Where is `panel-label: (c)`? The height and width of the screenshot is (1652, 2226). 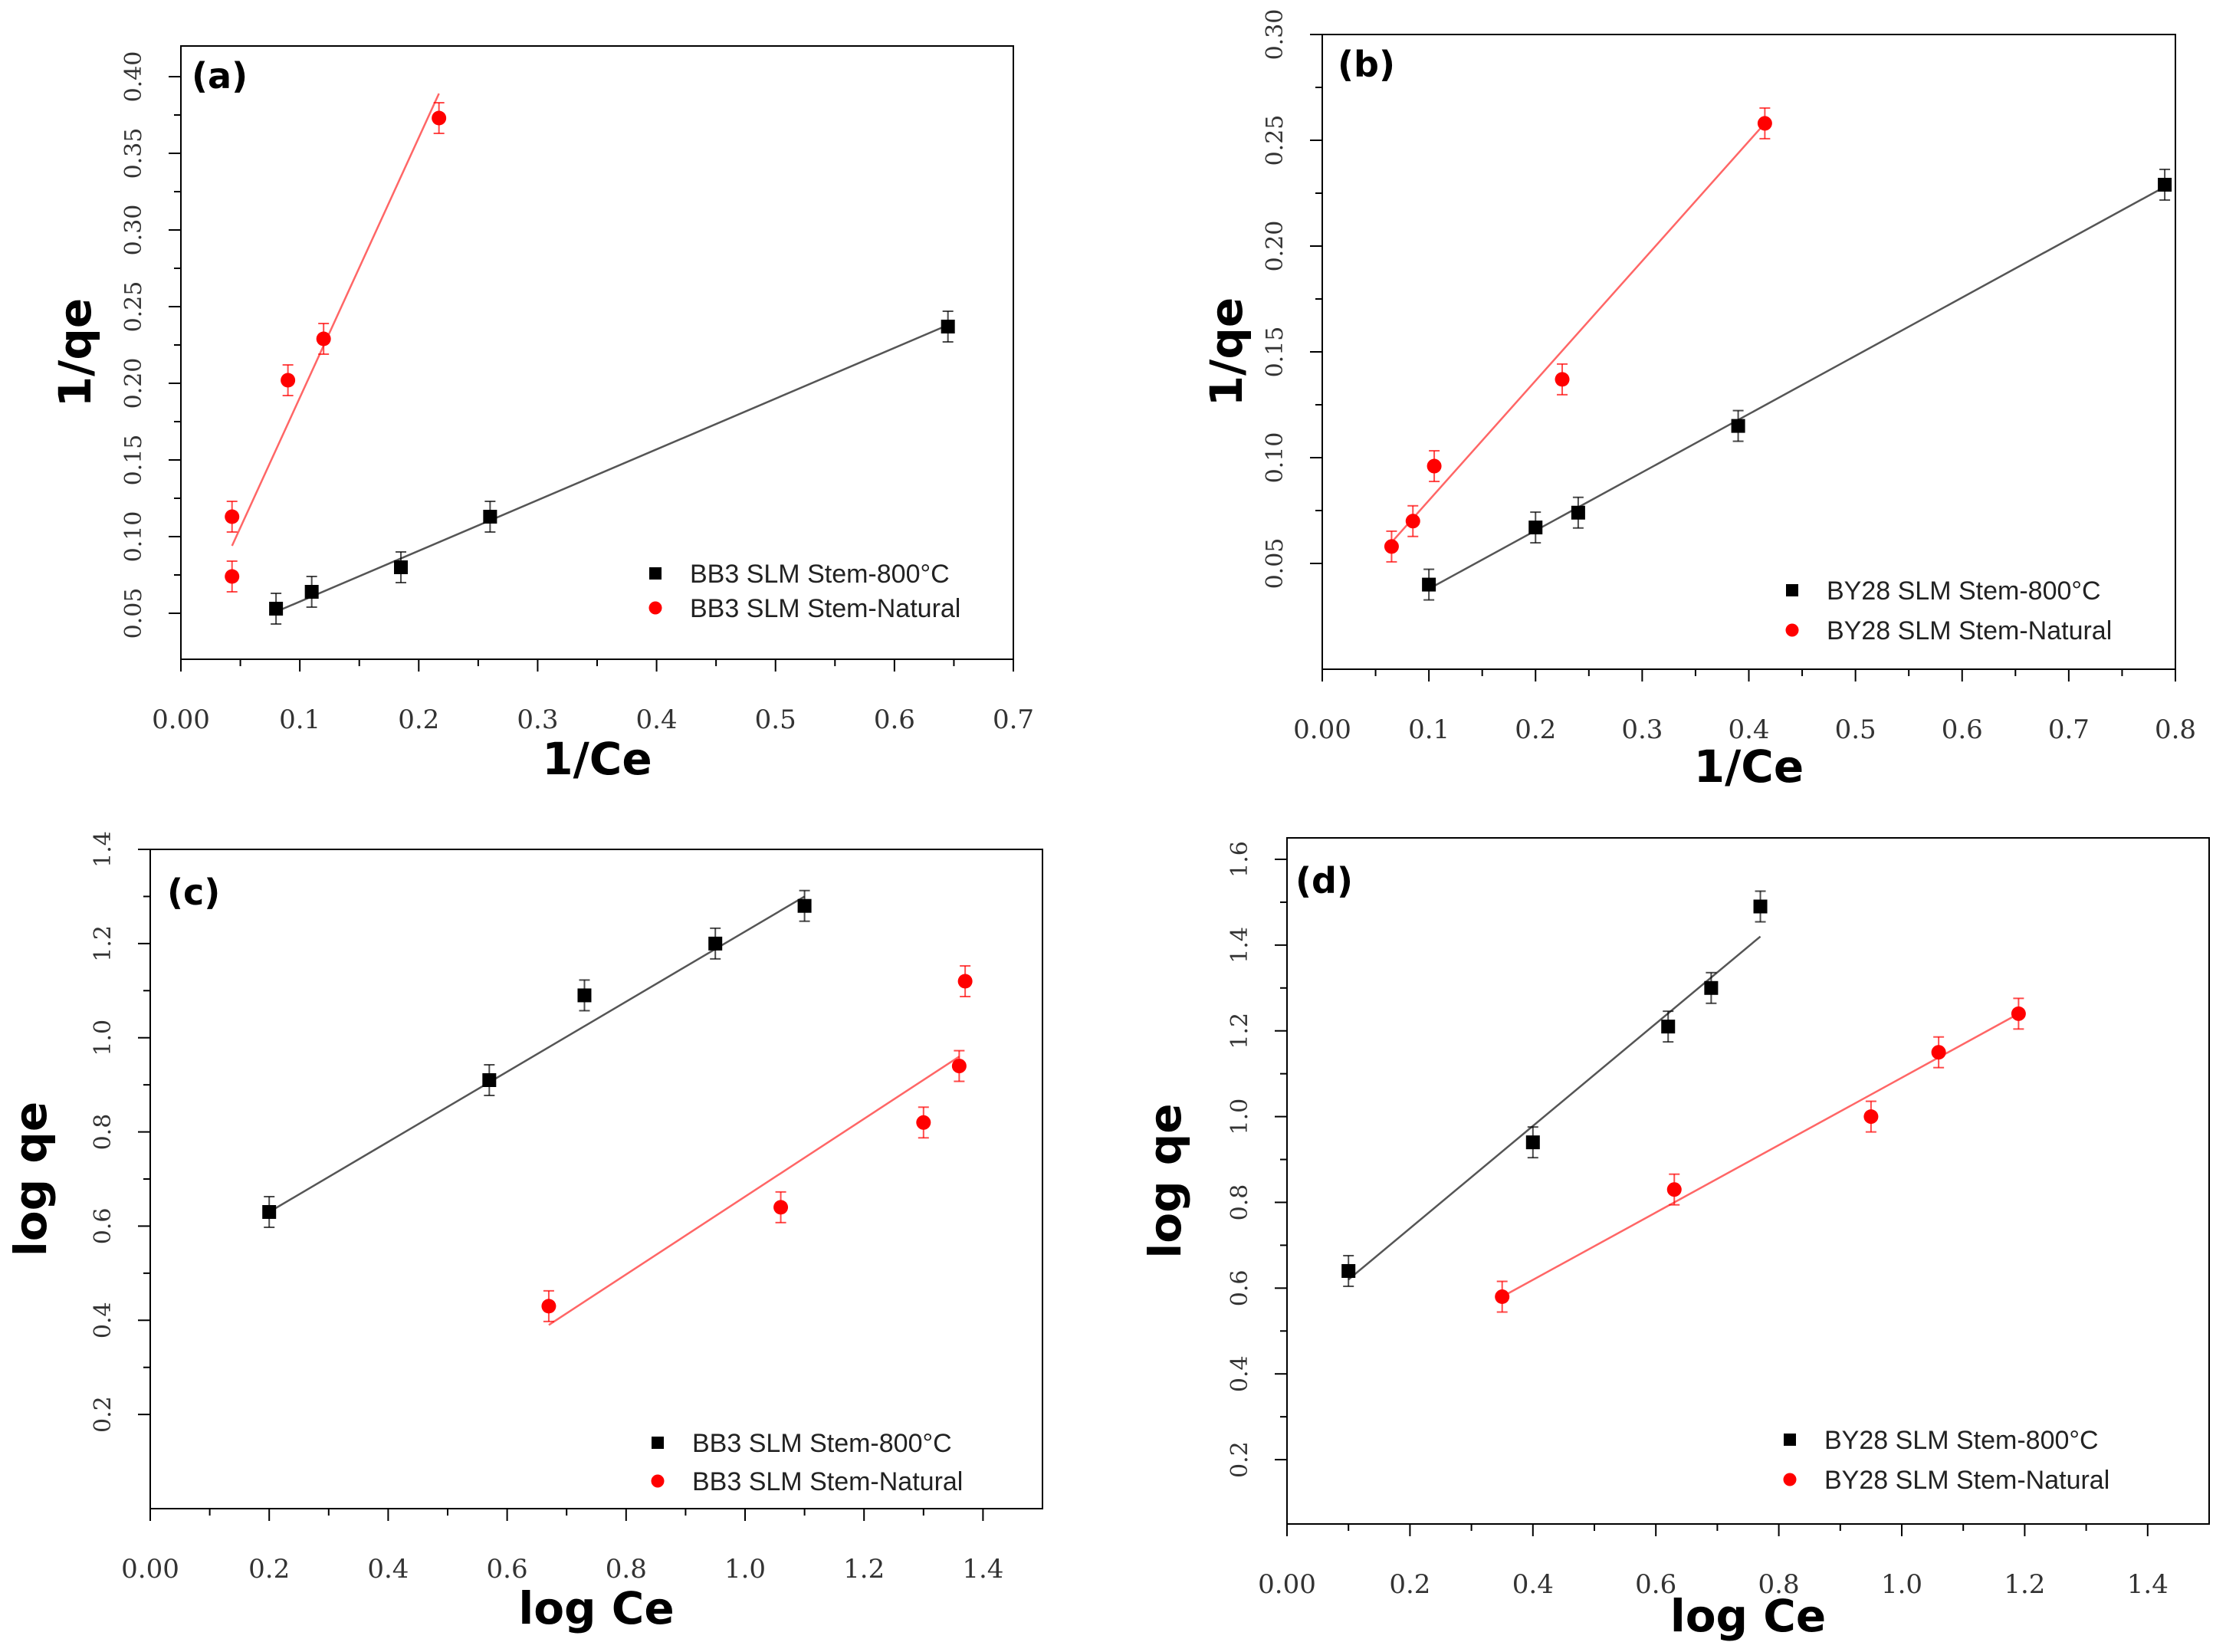 panel-label: (c) is located at coordinates (193, 892).